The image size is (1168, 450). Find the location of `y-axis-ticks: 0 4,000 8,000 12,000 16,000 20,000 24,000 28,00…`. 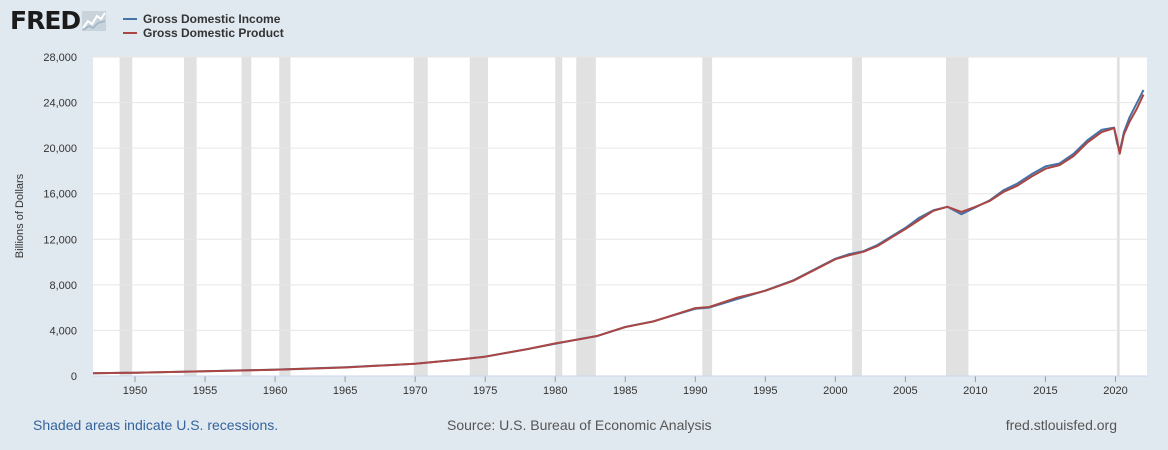

y-axis-ticks: 0 4,000 8,000 12,000 16,000 20,000 24,000 28,00… is located at coordinates (60, 217).